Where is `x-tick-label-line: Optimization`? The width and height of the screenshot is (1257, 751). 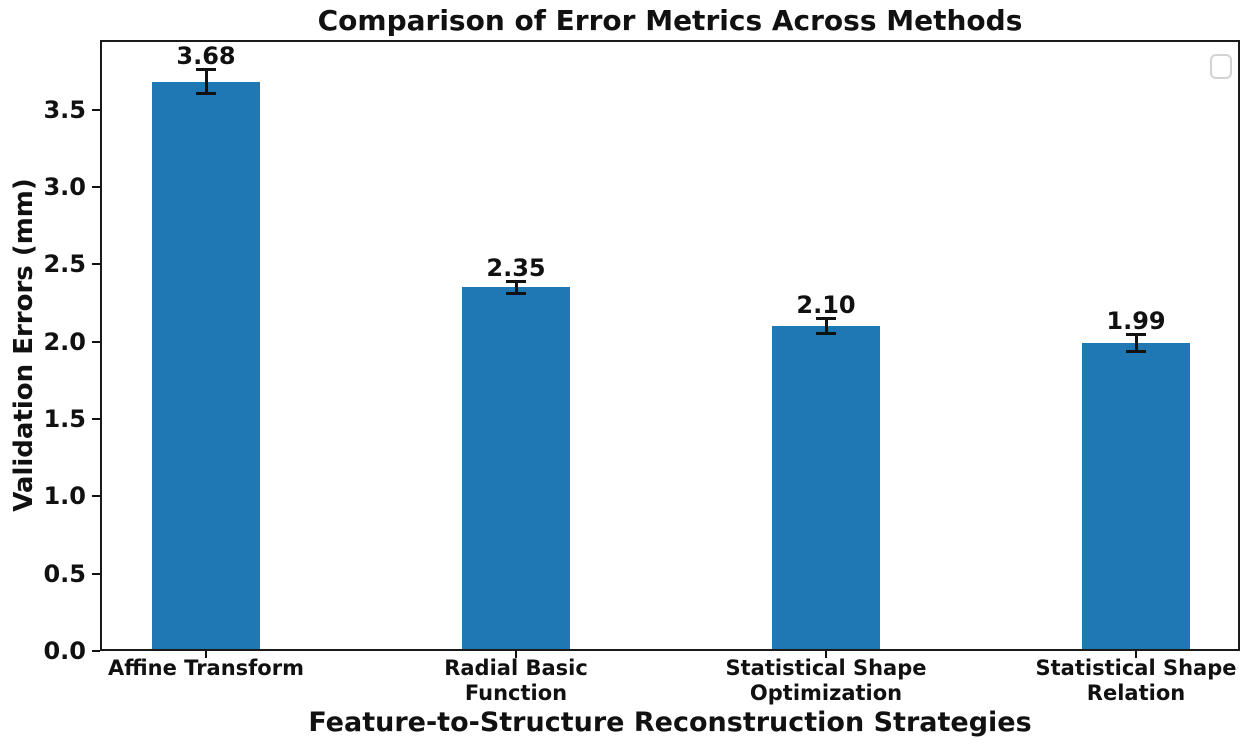
x-tick-label-line: Optimization is located at coordinates (826, 693).